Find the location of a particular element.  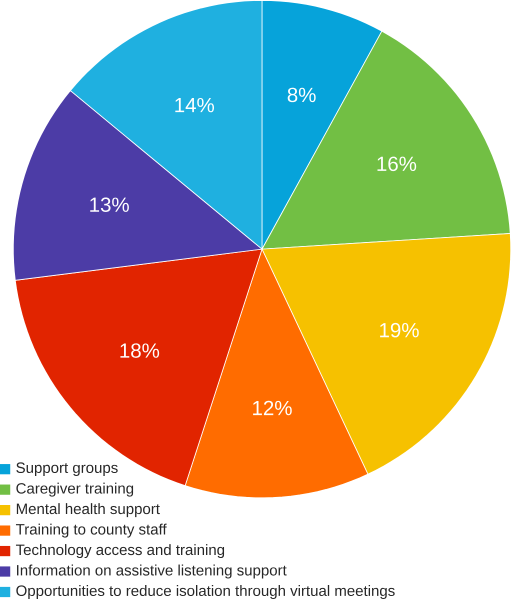

legend-label: Support groups is located at coordinates (67, 469).